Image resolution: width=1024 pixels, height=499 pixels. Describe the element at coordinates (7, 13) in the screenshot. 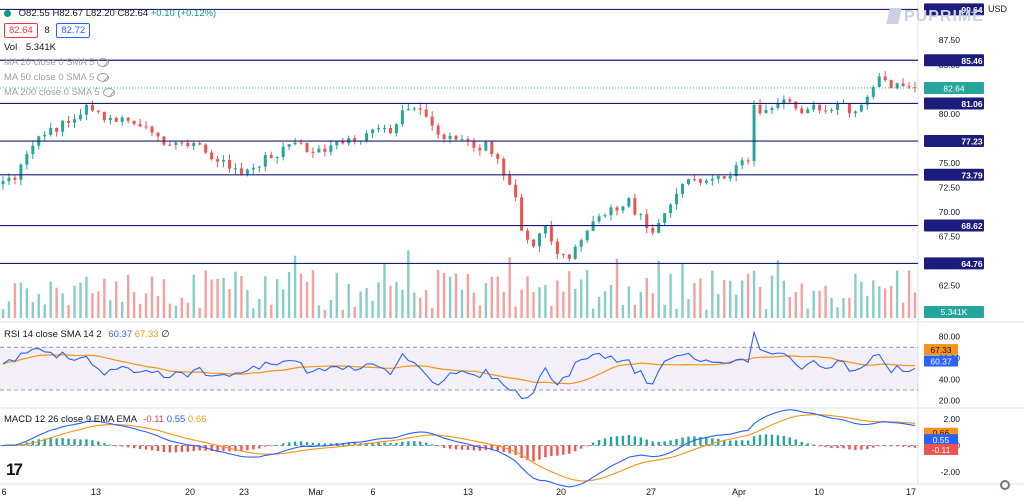

I see `symbol-icon` at that location.